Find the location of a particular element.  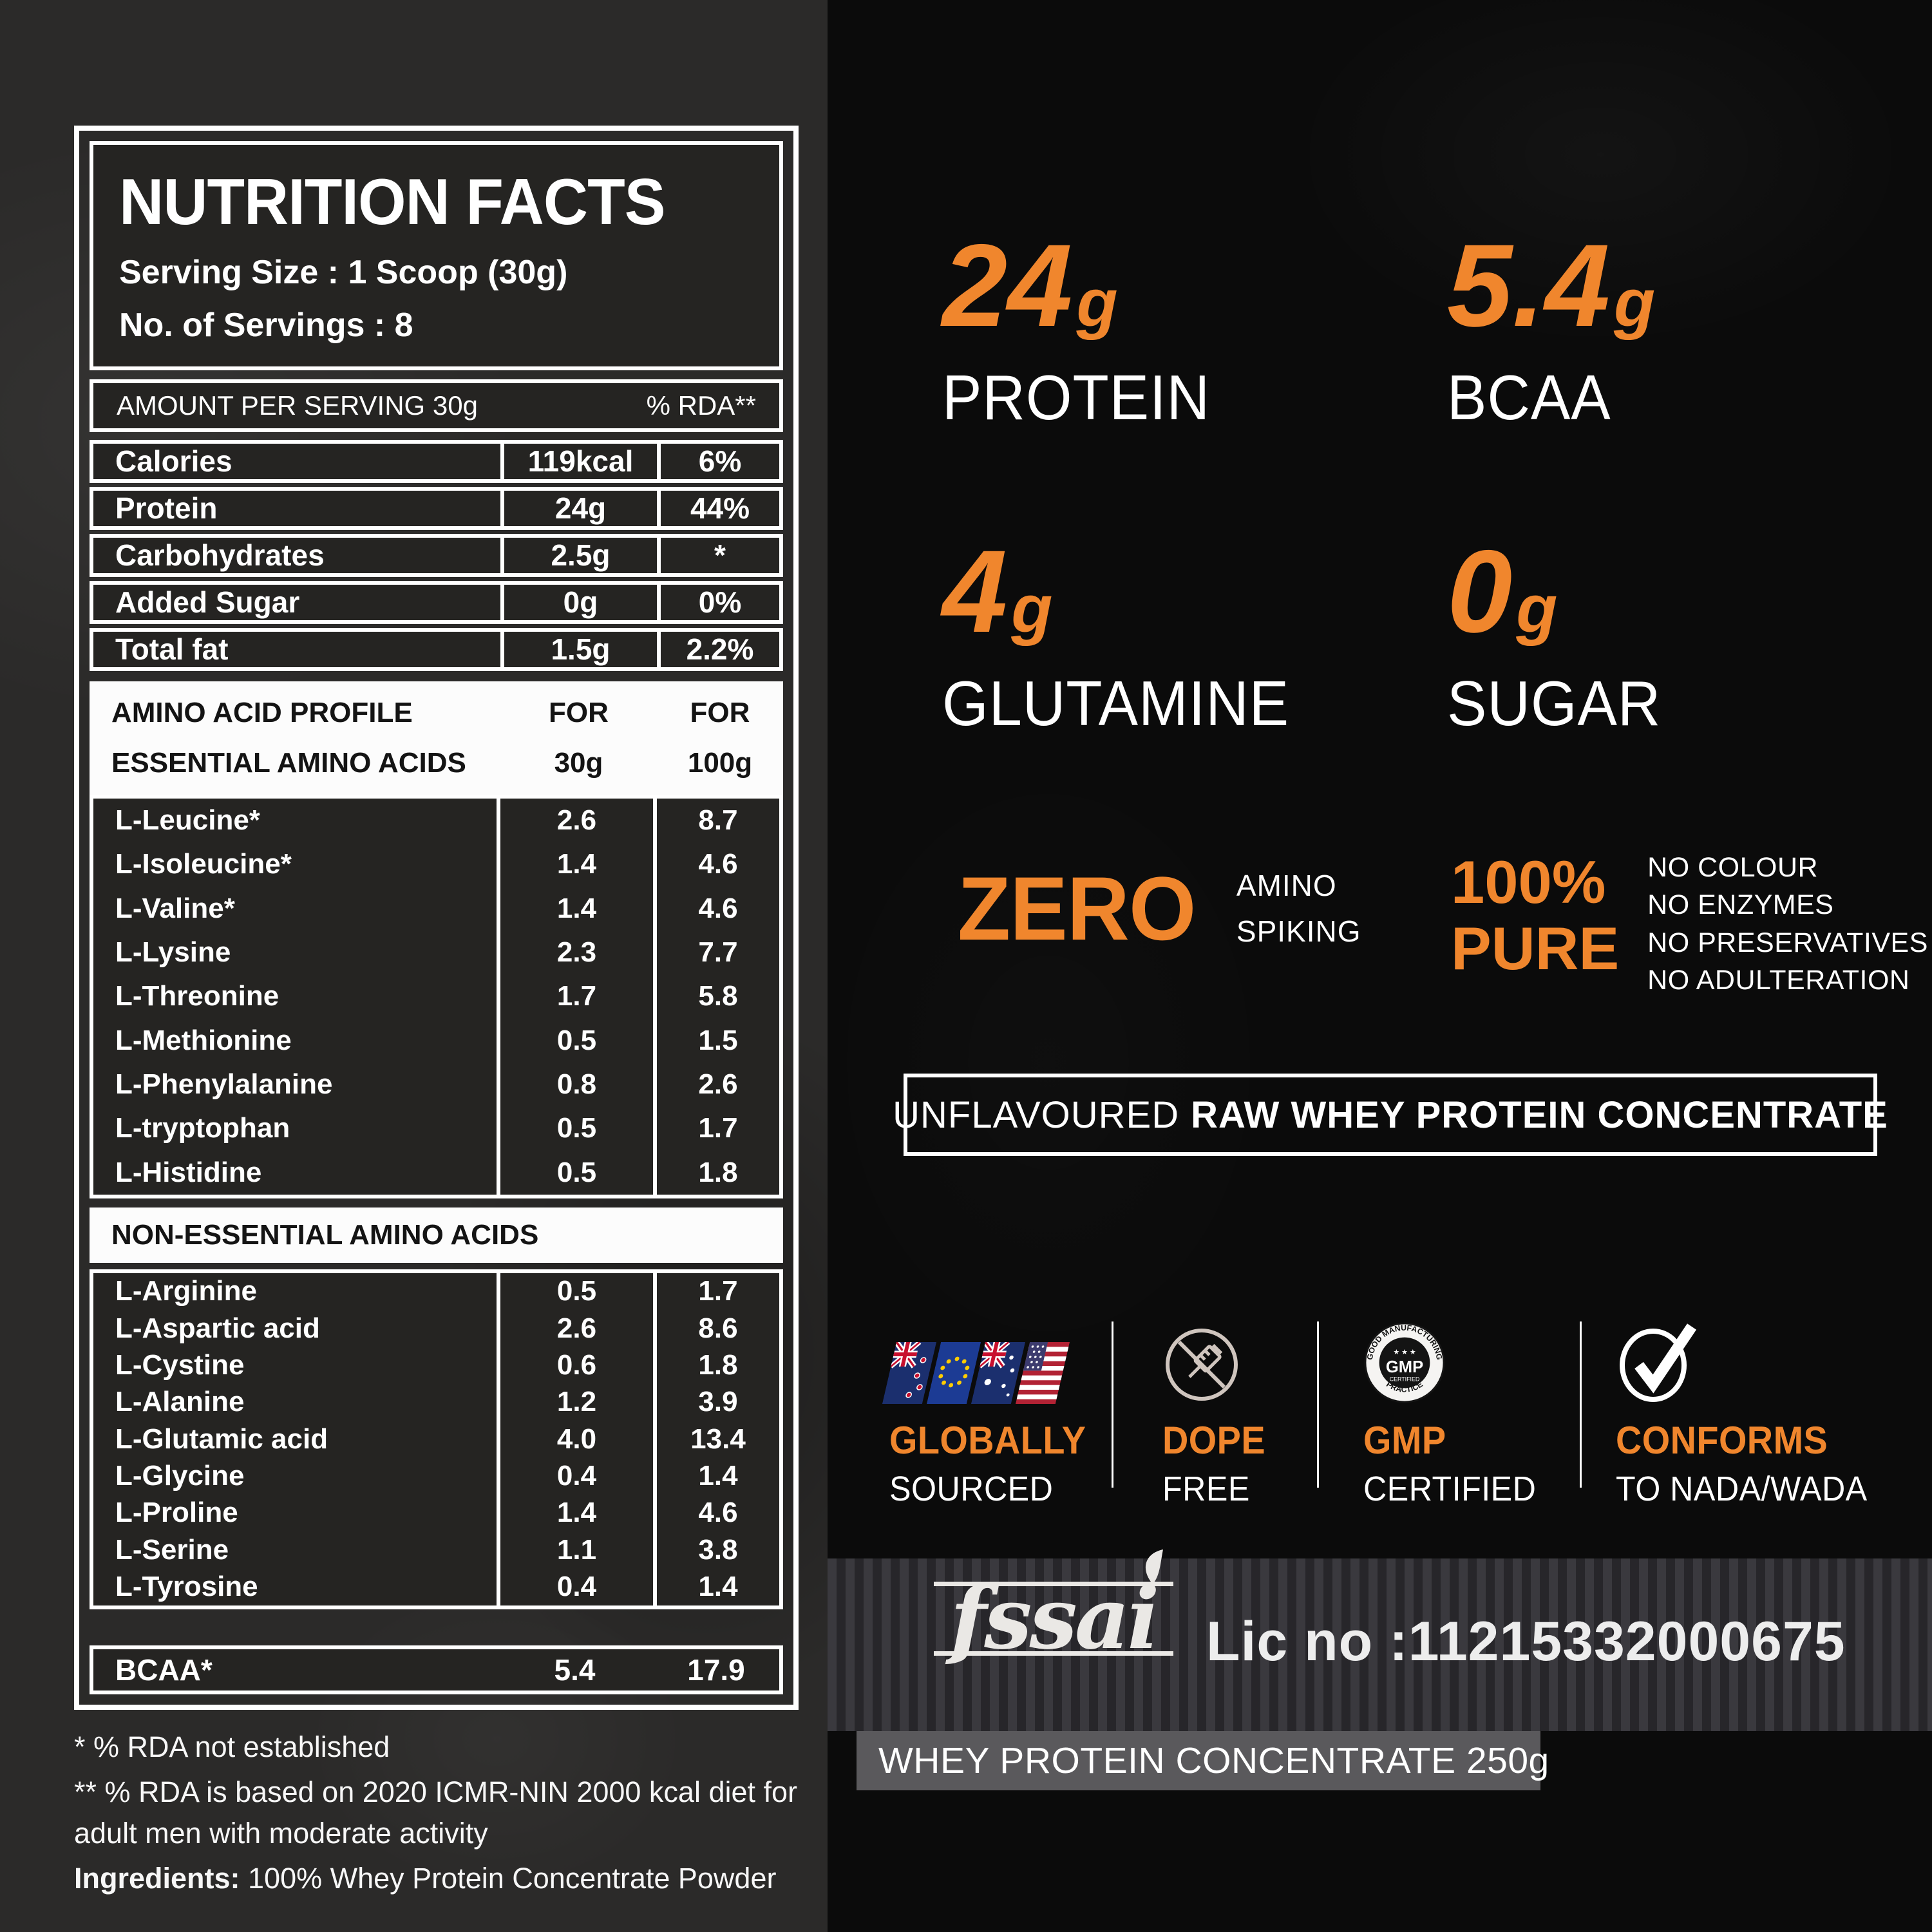

badge-subtitle: CERTIFIED is located at coordinates (1450, 1489).